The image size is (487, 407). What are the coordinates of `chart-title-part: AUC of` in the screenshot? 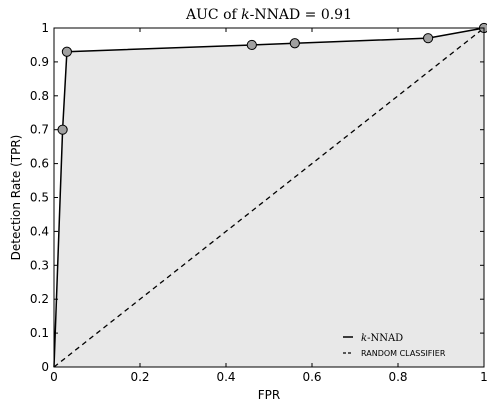 It's located at (213, 15).